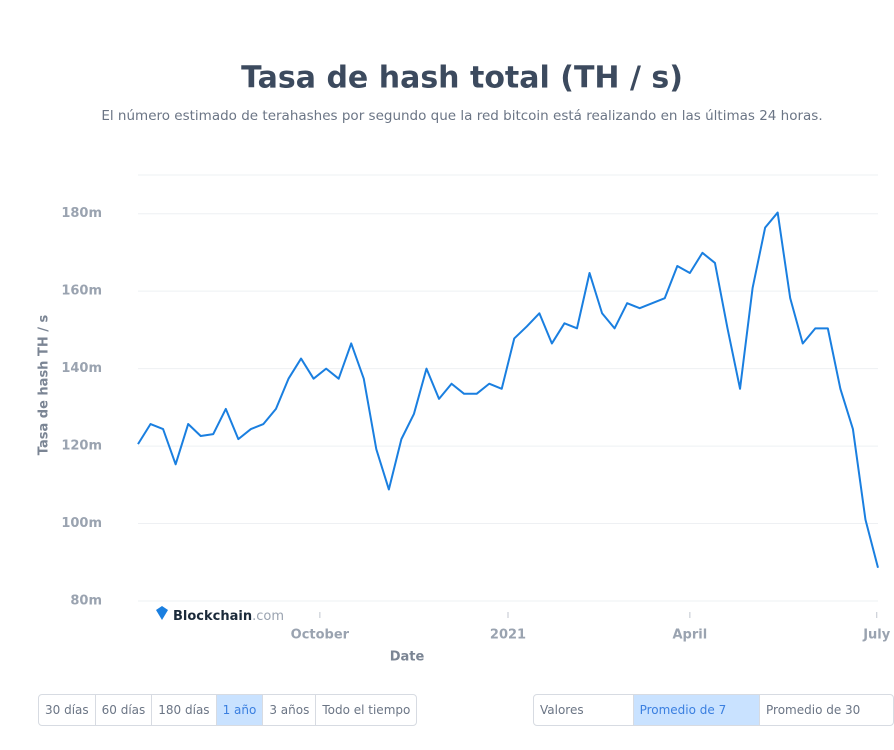 Image resolution: width=894 pixels, height=750 pixels. What do you see at coordinates (240, 710) in the screenshot?
I see `toggle-button: 1 año` at bounding box center [240, 710].